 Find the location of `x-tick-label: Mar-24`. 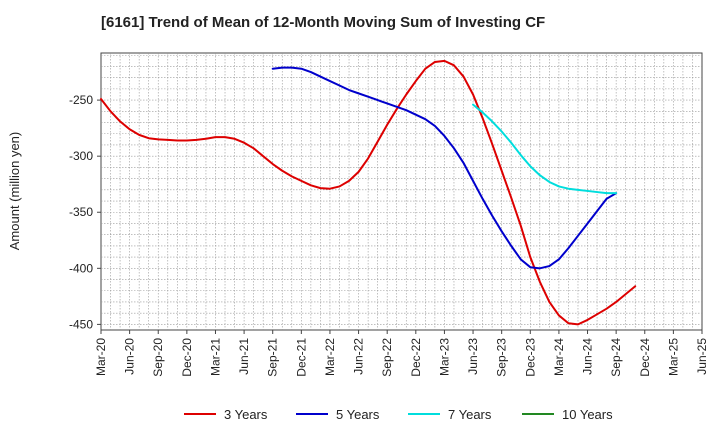

x-tick-label: Mar-24 is located at coordinates (559, 357).